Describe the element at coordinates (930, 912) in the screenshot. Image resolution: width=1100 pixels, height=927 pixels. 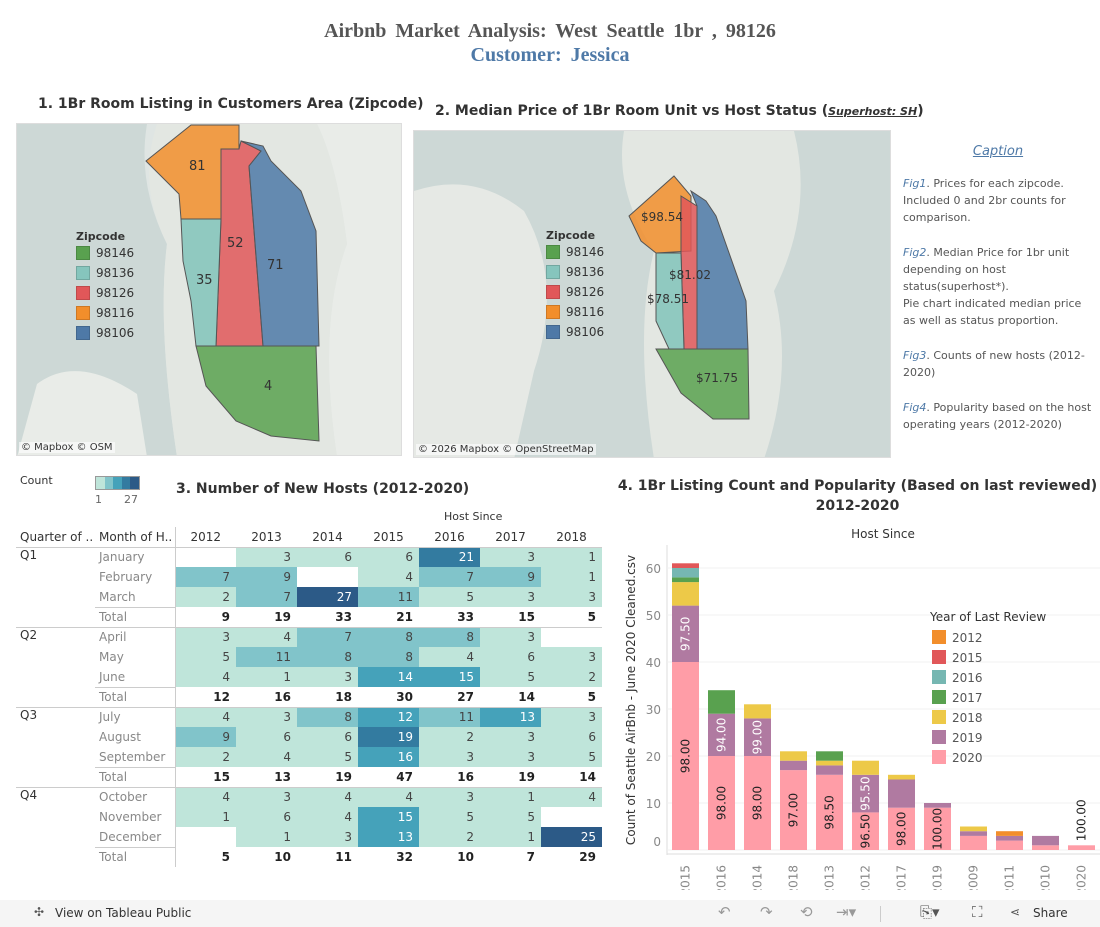
I see `download-icon: ⎘▾` at that location.